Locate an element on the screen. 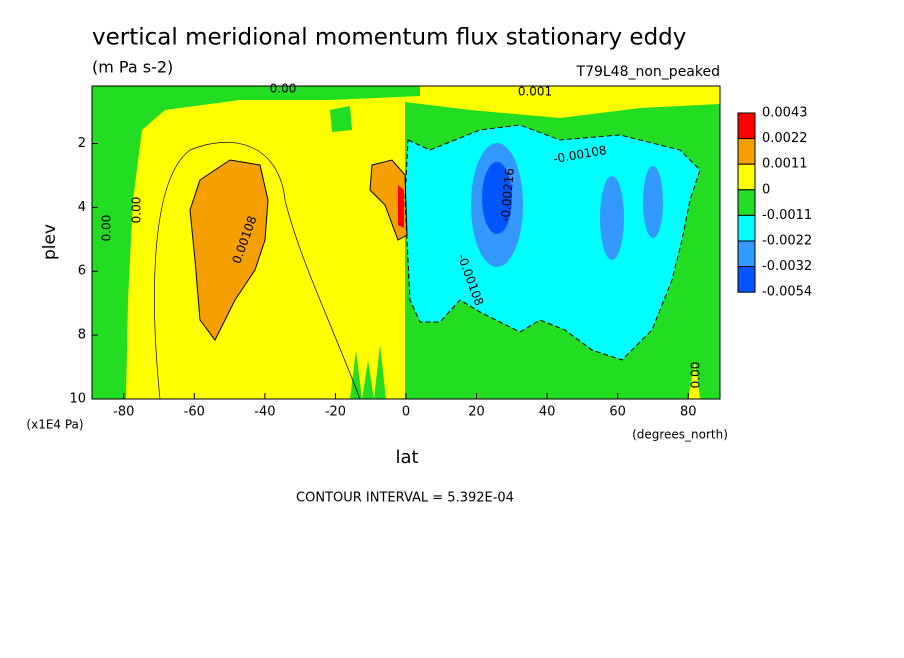 This screenshot has height=658, width=904. colorbar-label: 0.0022 is located at coordinates (785, 138).